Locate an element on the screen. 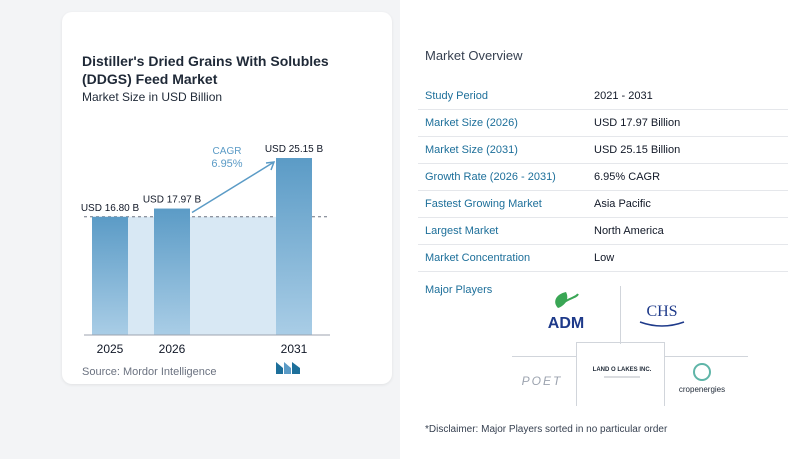  row-value: USD 25.15 Billion is located at coordinates (637, 150).